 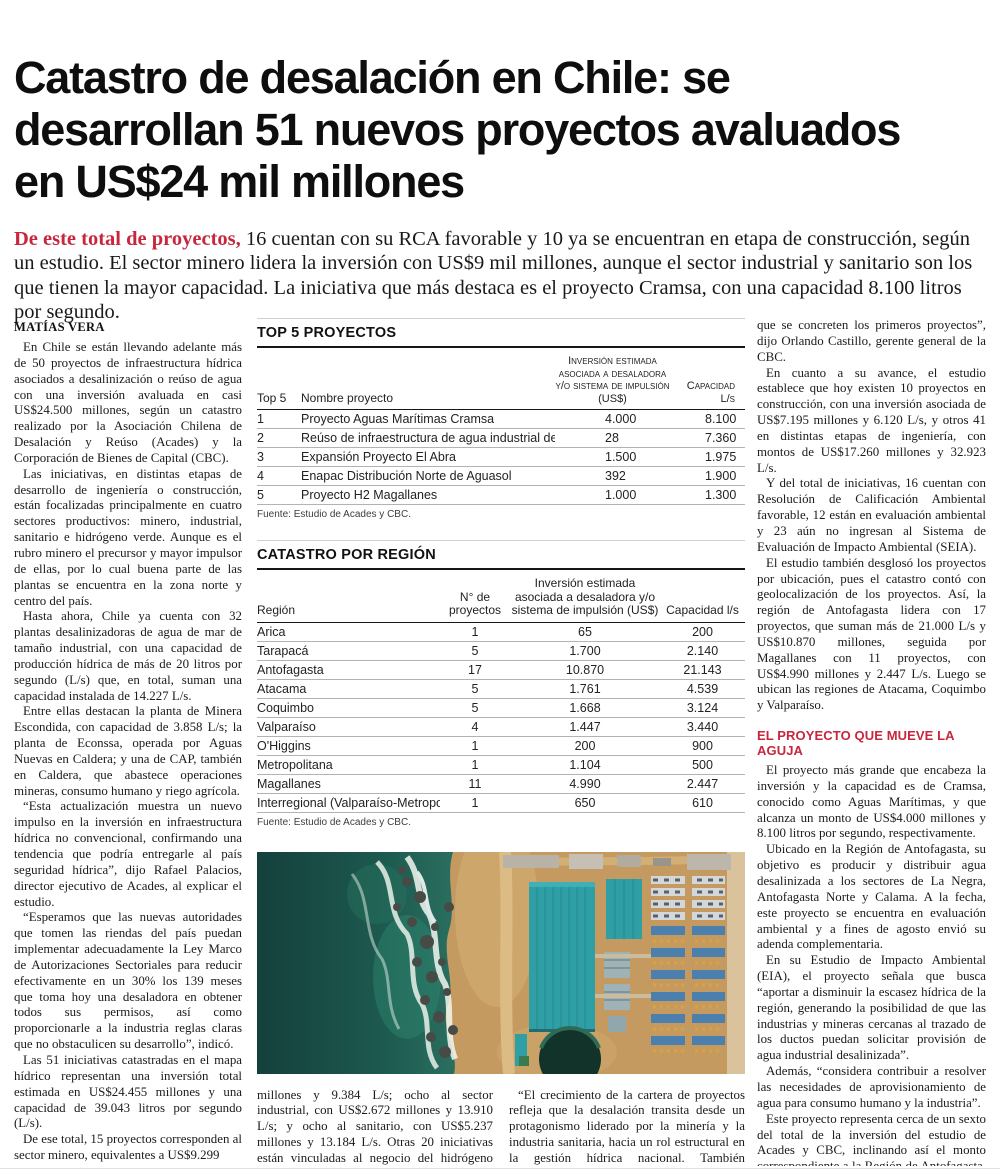 I want to click on table-row: Magallanes 11 4.990 2.447, so click(x=501, y=784).